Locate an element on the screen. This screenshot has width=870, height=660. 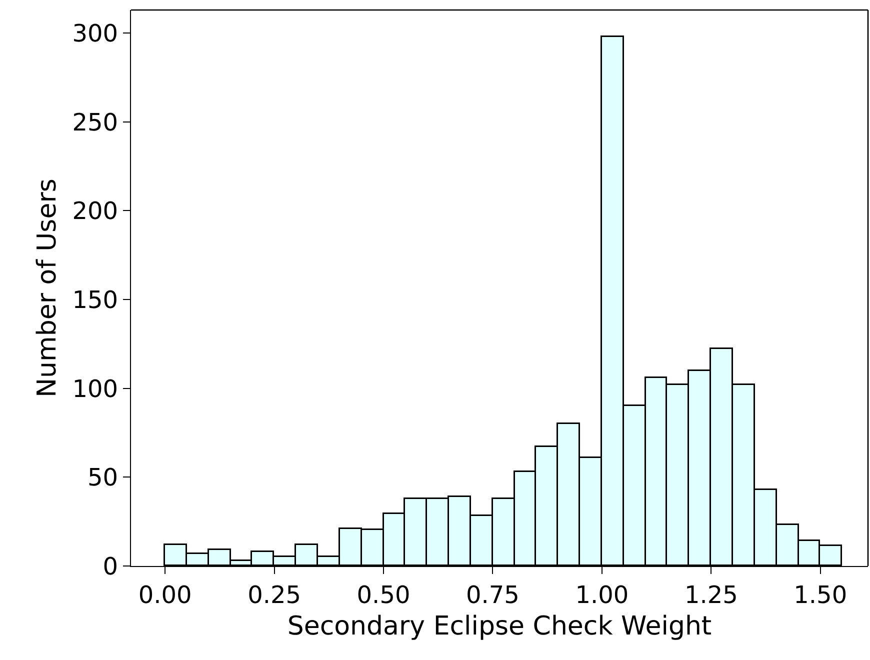
y-tick-label: 250 is located at coordinates (95, 122).